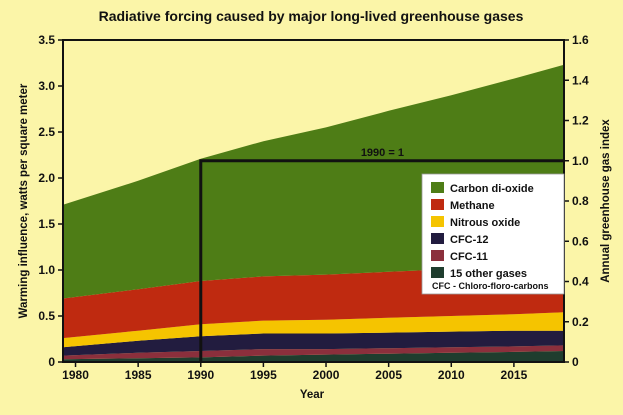  I want to click on legend-label-methane: Methane, so click(472, 206).